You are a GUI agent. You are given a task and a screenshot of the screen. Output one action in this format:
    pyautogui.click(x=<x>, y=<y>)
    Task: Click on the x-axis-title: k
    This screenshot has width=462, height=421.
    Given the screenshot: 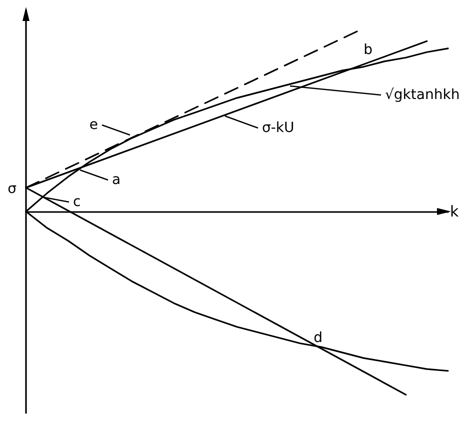 What is the action you would take?
    pyautogui.click(x=454, y=211)
    